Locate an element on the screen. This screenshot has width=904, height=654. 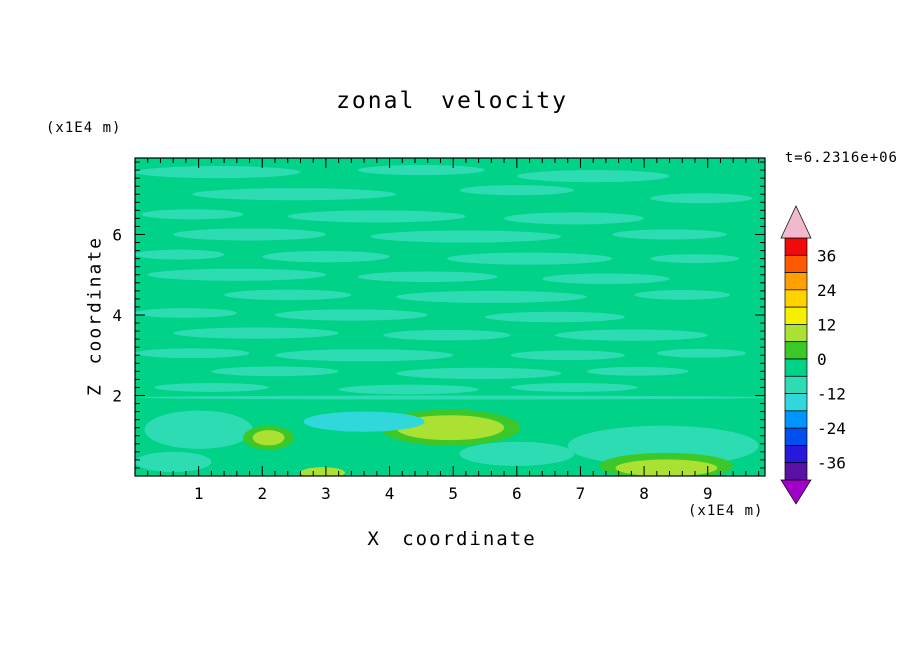
x-tick-label: 1 is located at coordinates (199, 493).